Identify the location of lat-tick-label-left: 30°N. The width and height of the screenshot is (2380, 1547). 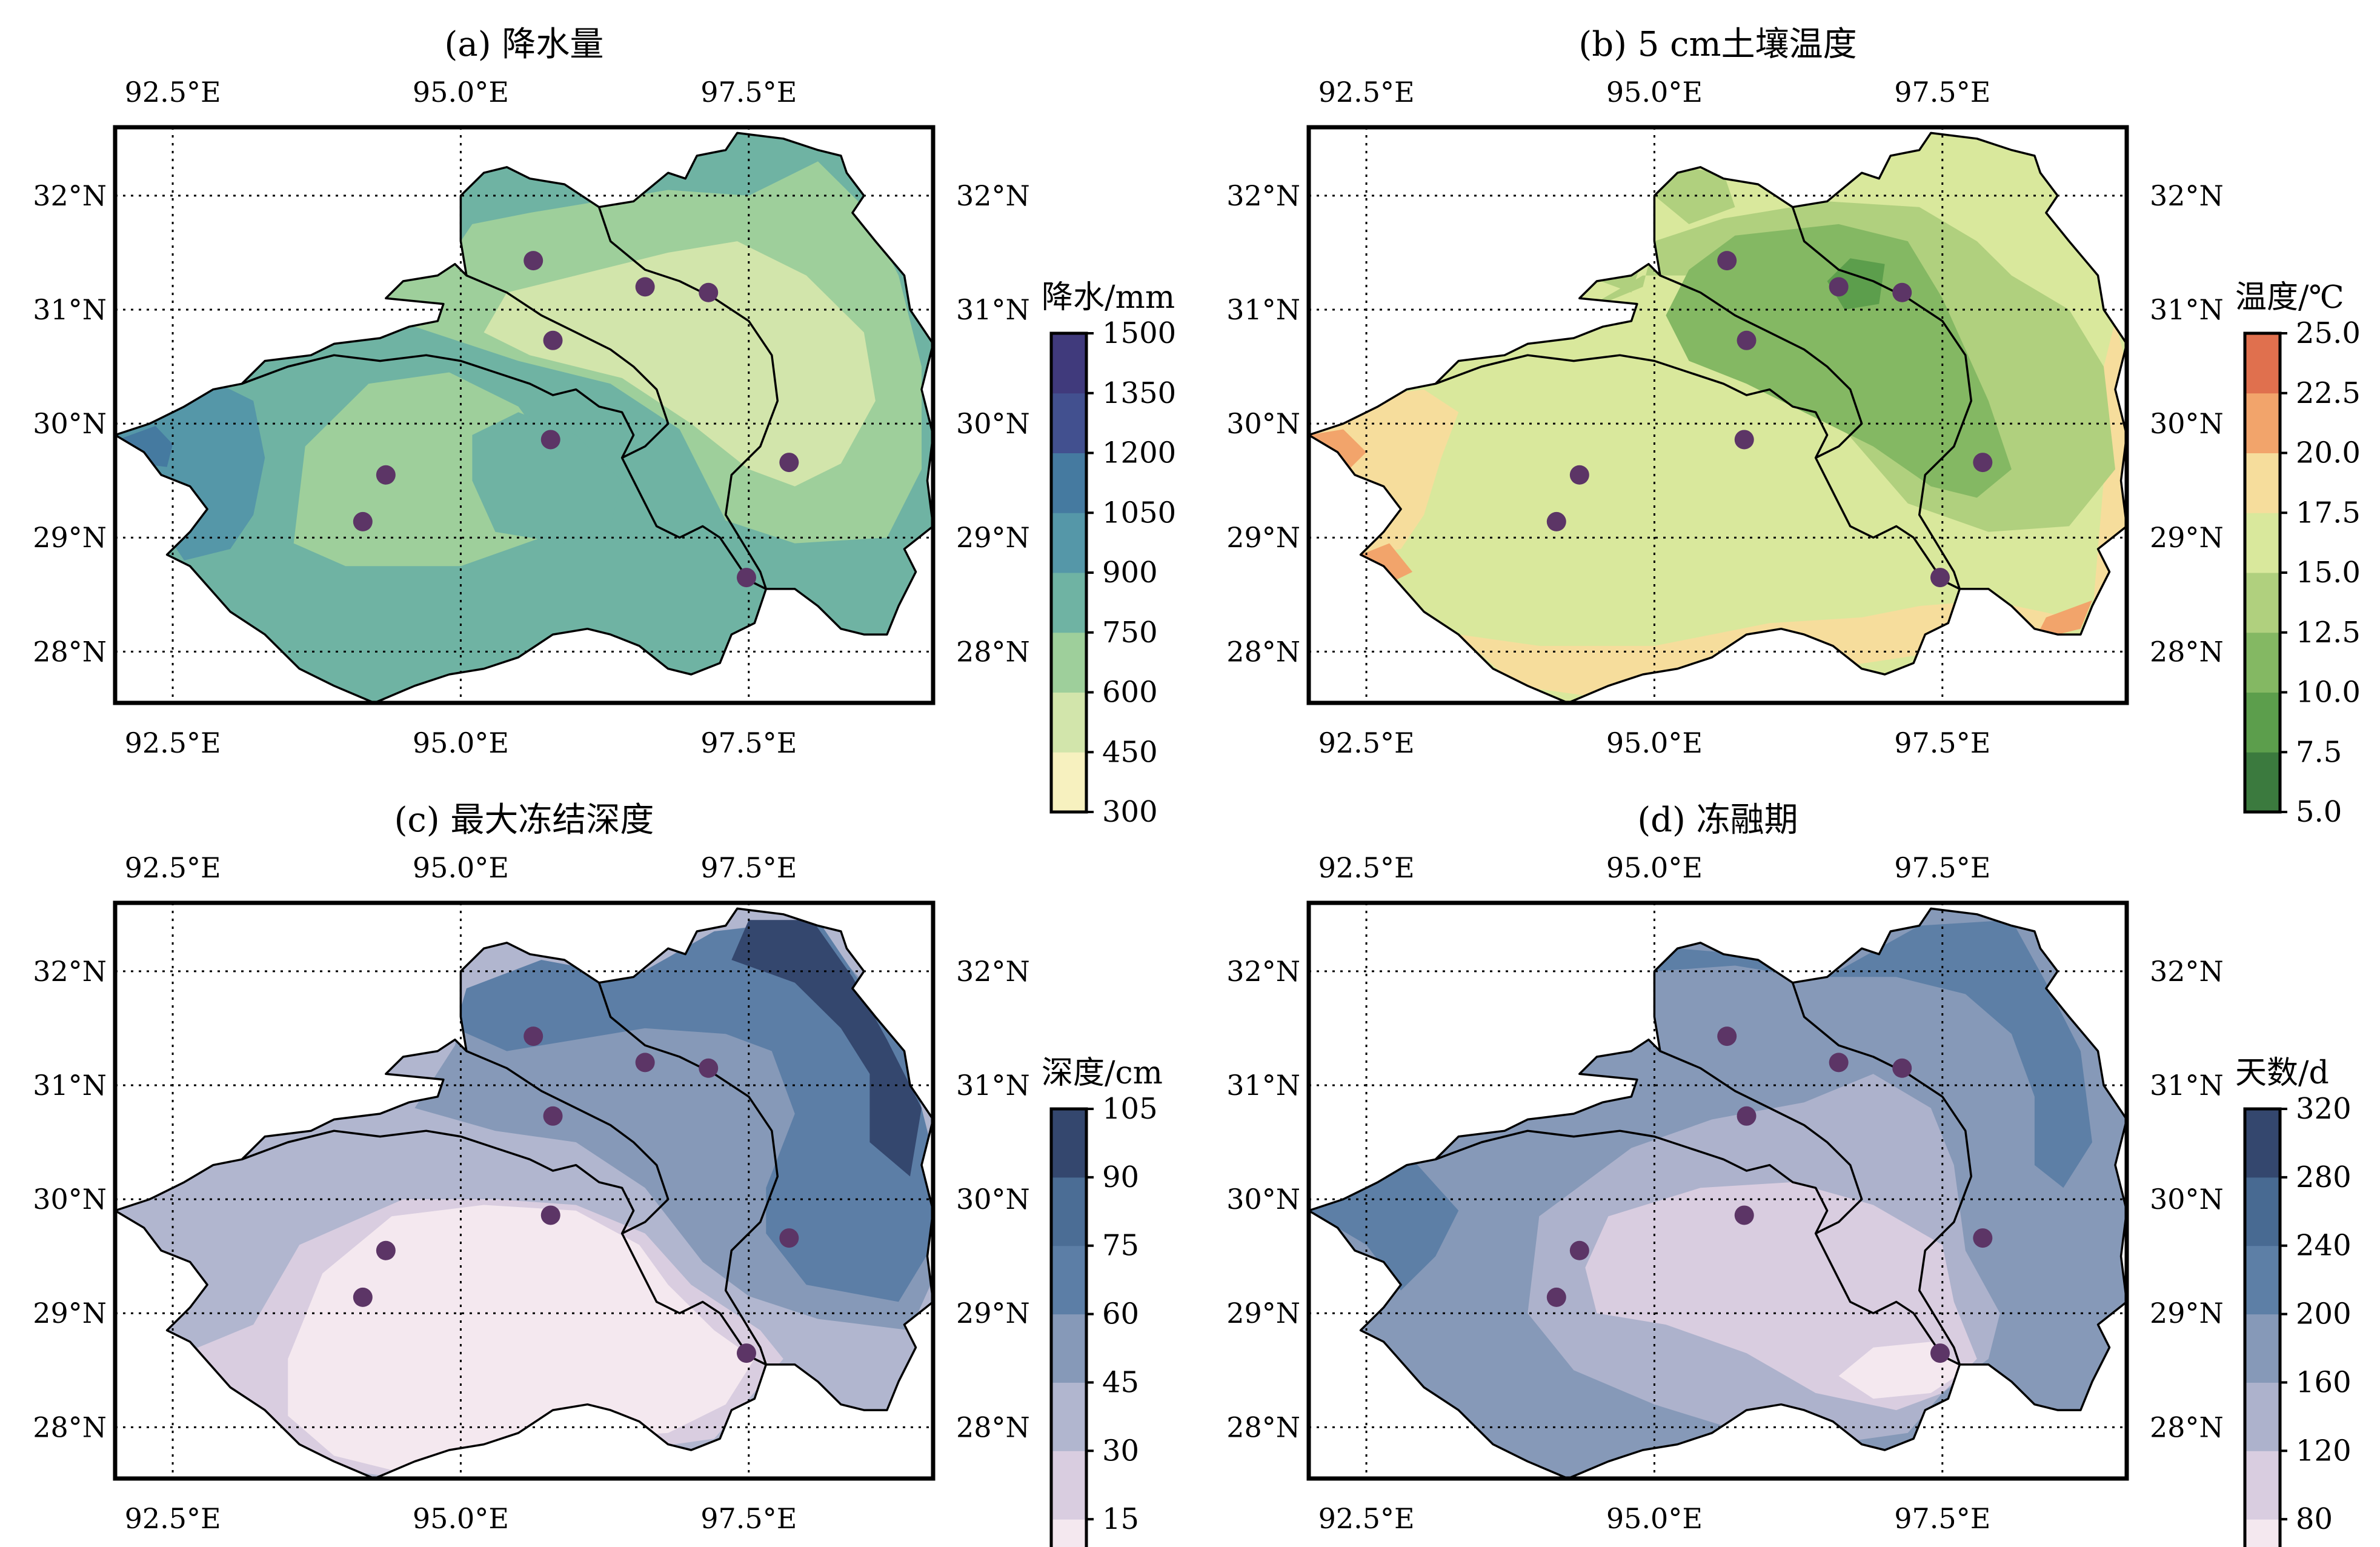
(70, 423).